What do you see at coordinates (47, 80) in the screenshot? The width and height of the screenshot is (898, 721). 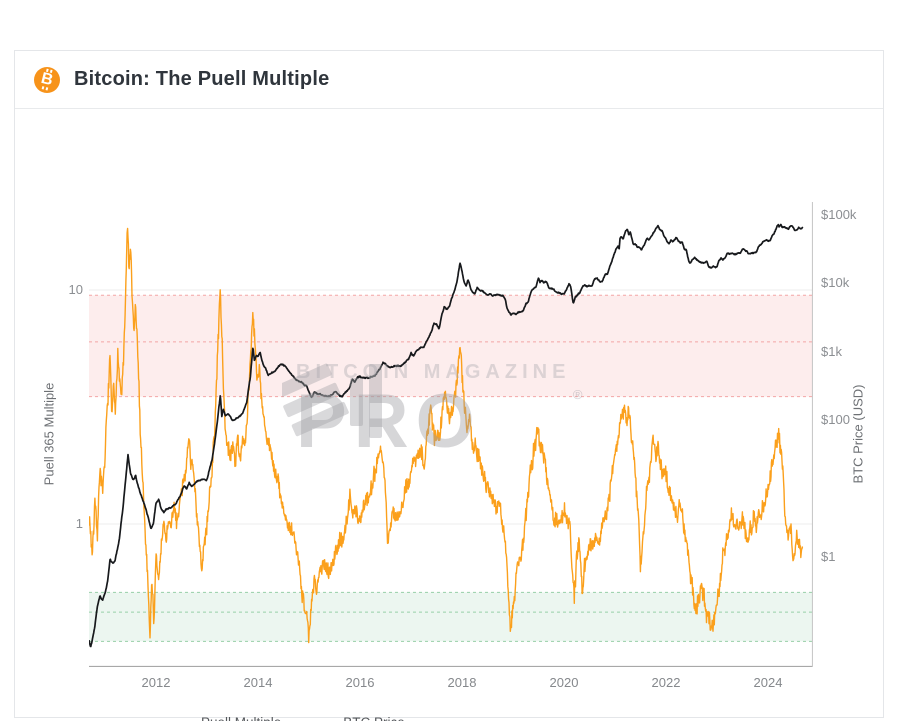 I see `bitcoin-logo-icon: B` at bounding box center [47, 80].